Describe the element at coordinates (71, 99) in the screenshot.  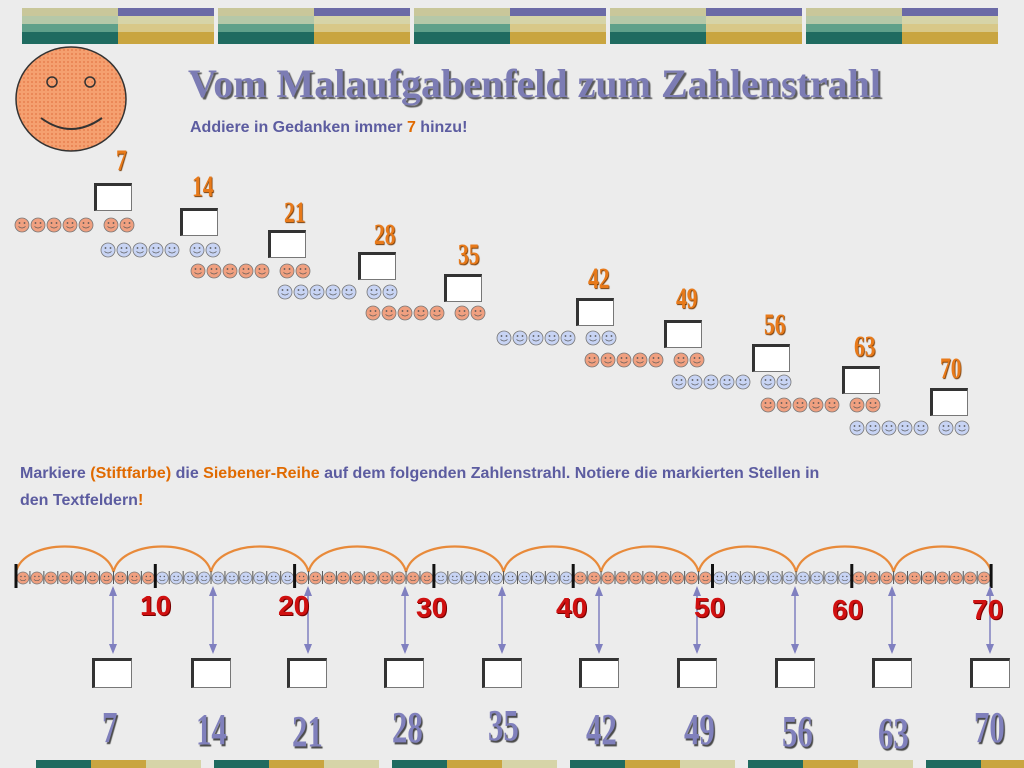
I see `sun-smiley-icon` at that location.